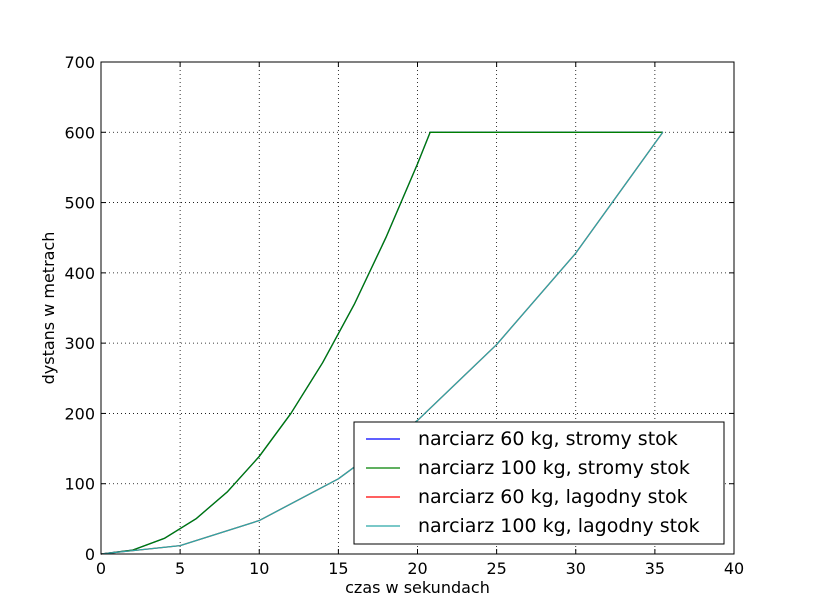  I want to click on y-tick-label: 500, so click(79, 203).